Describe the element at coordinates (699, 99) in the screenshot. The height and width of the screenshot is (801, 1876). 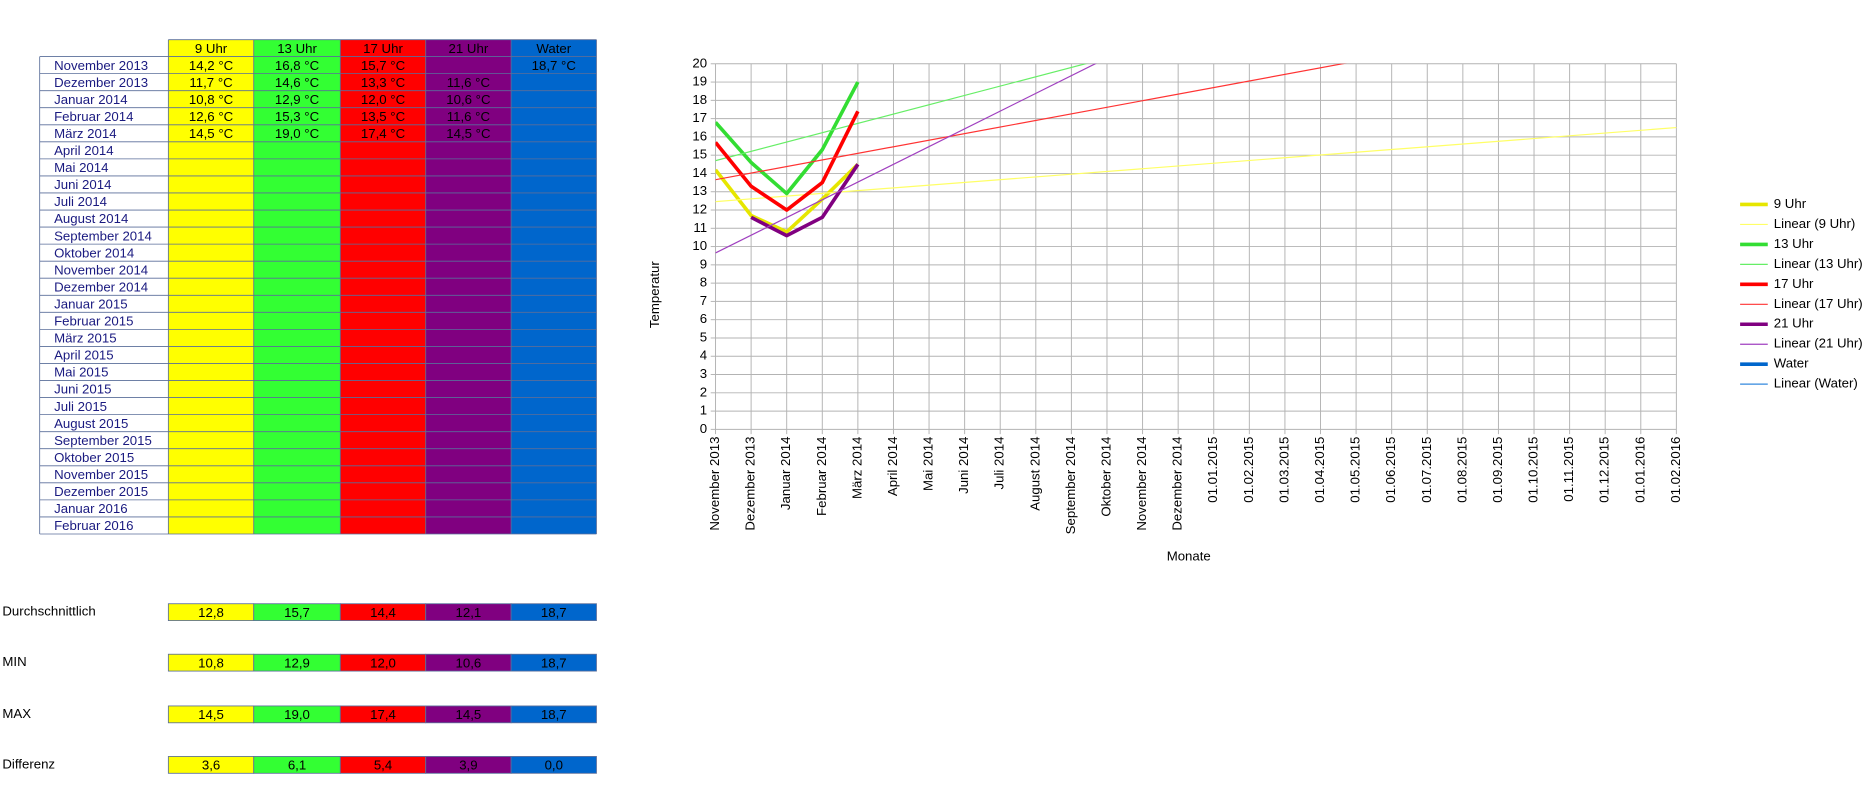
I see `y-tick-label: 18` at that location.